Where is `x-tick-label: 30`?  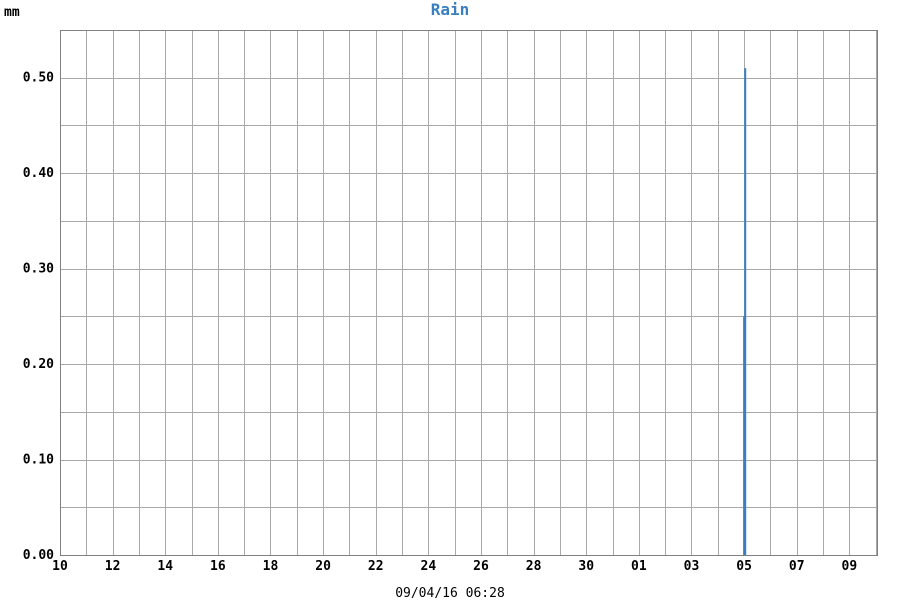 x-tick-label: 30 is located at coordinates (586, 566).